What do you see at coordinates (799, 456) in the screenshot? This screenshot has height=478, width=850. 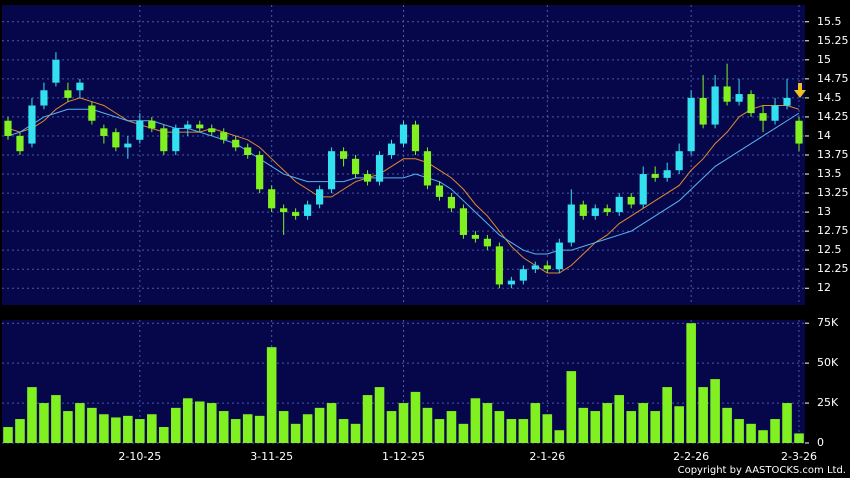 I see `x-tick-label: 2-3-26` at bounding box center [799, 456].